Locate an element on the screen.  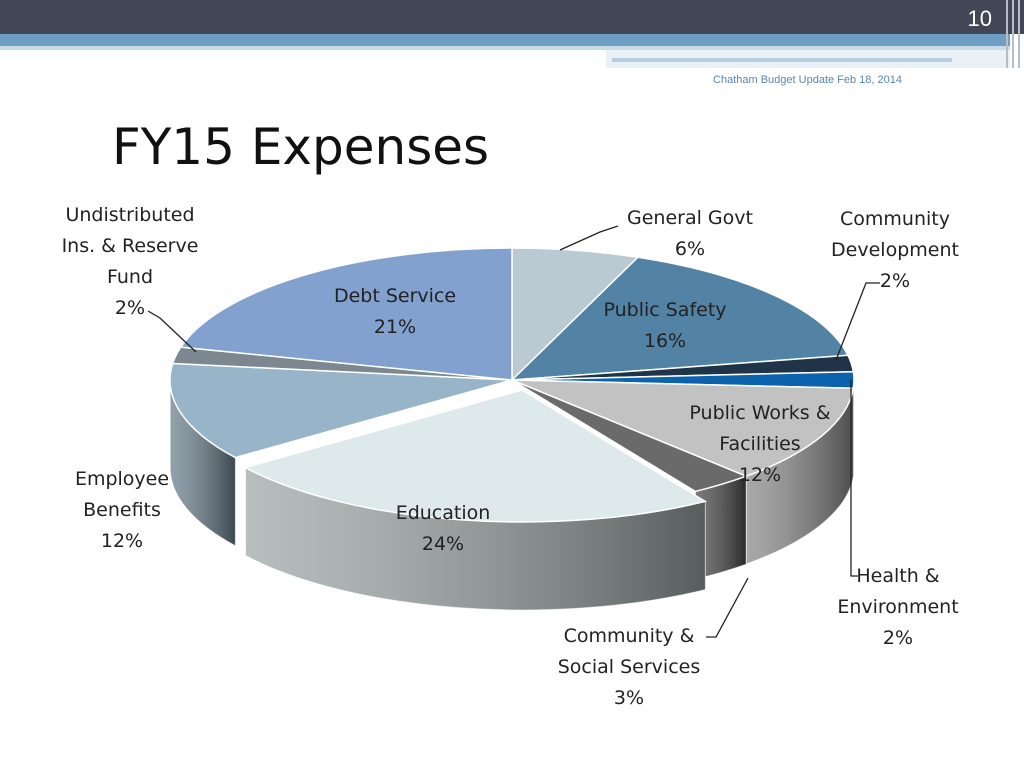
header-bar is located at coordinates (512, 17).